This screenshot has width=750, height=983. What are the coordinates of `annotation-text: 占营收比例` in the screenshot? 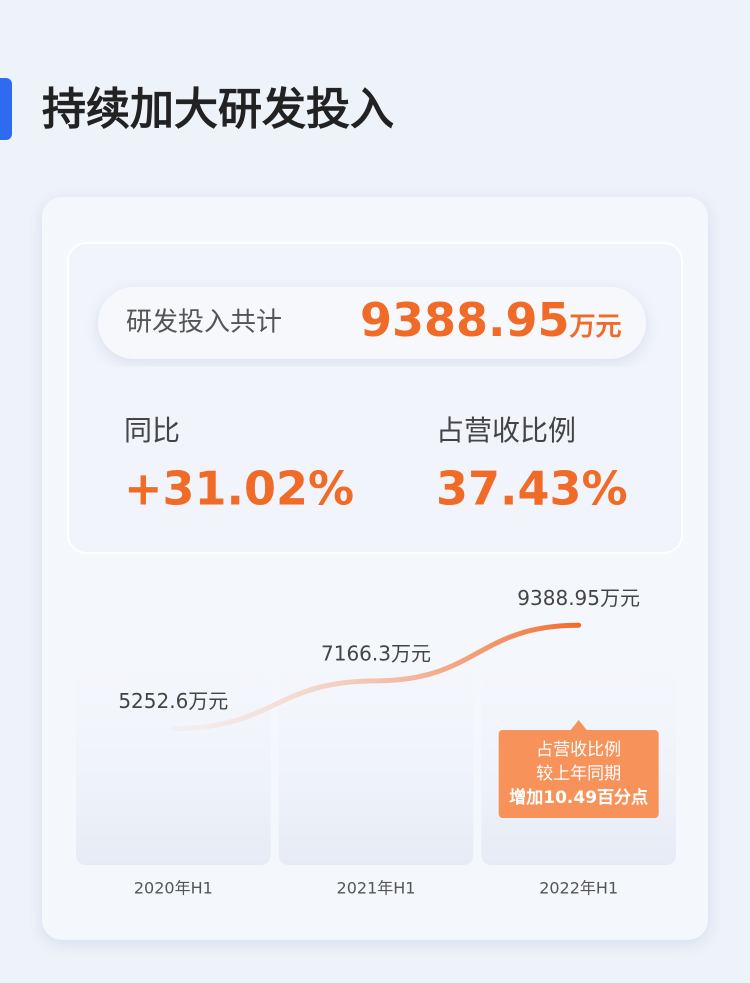 It's located at (578, 750).